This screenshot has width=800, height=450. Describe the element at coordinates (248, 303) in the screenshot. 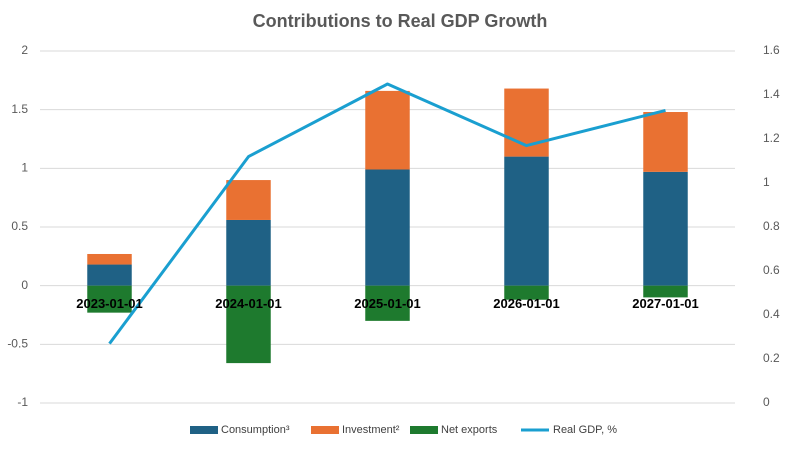

I see `x-tick-label: 2024-01-01` at that location.